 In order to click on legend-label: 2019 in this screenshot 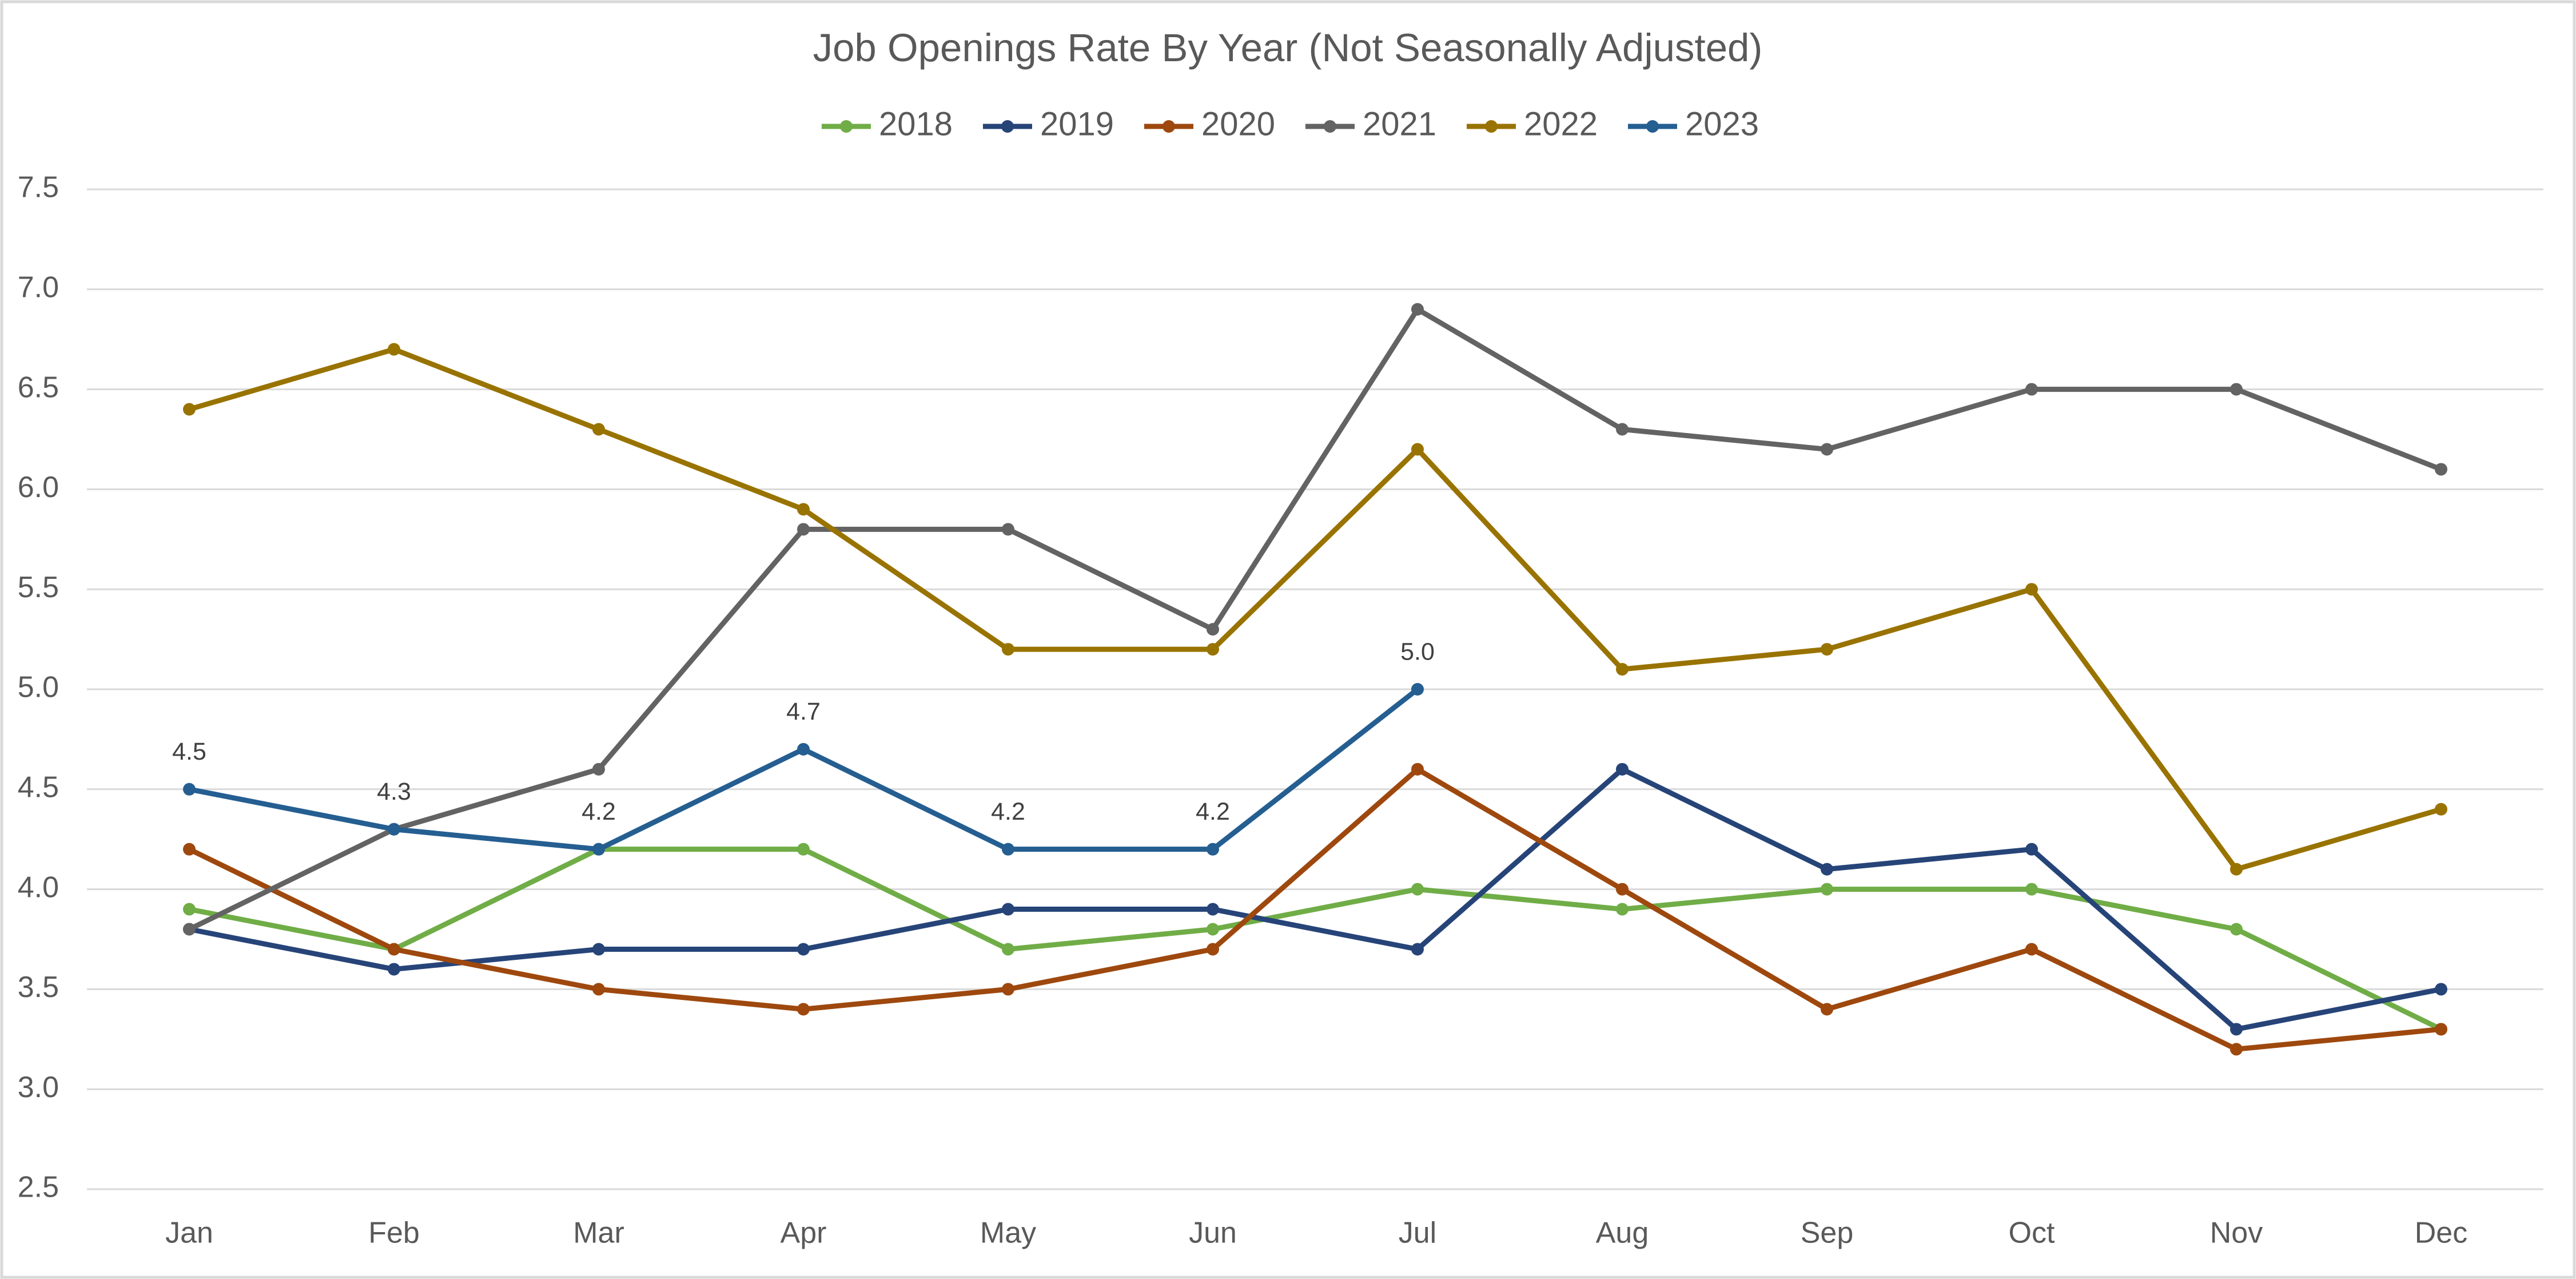, I will do `click(1077, 123)`.